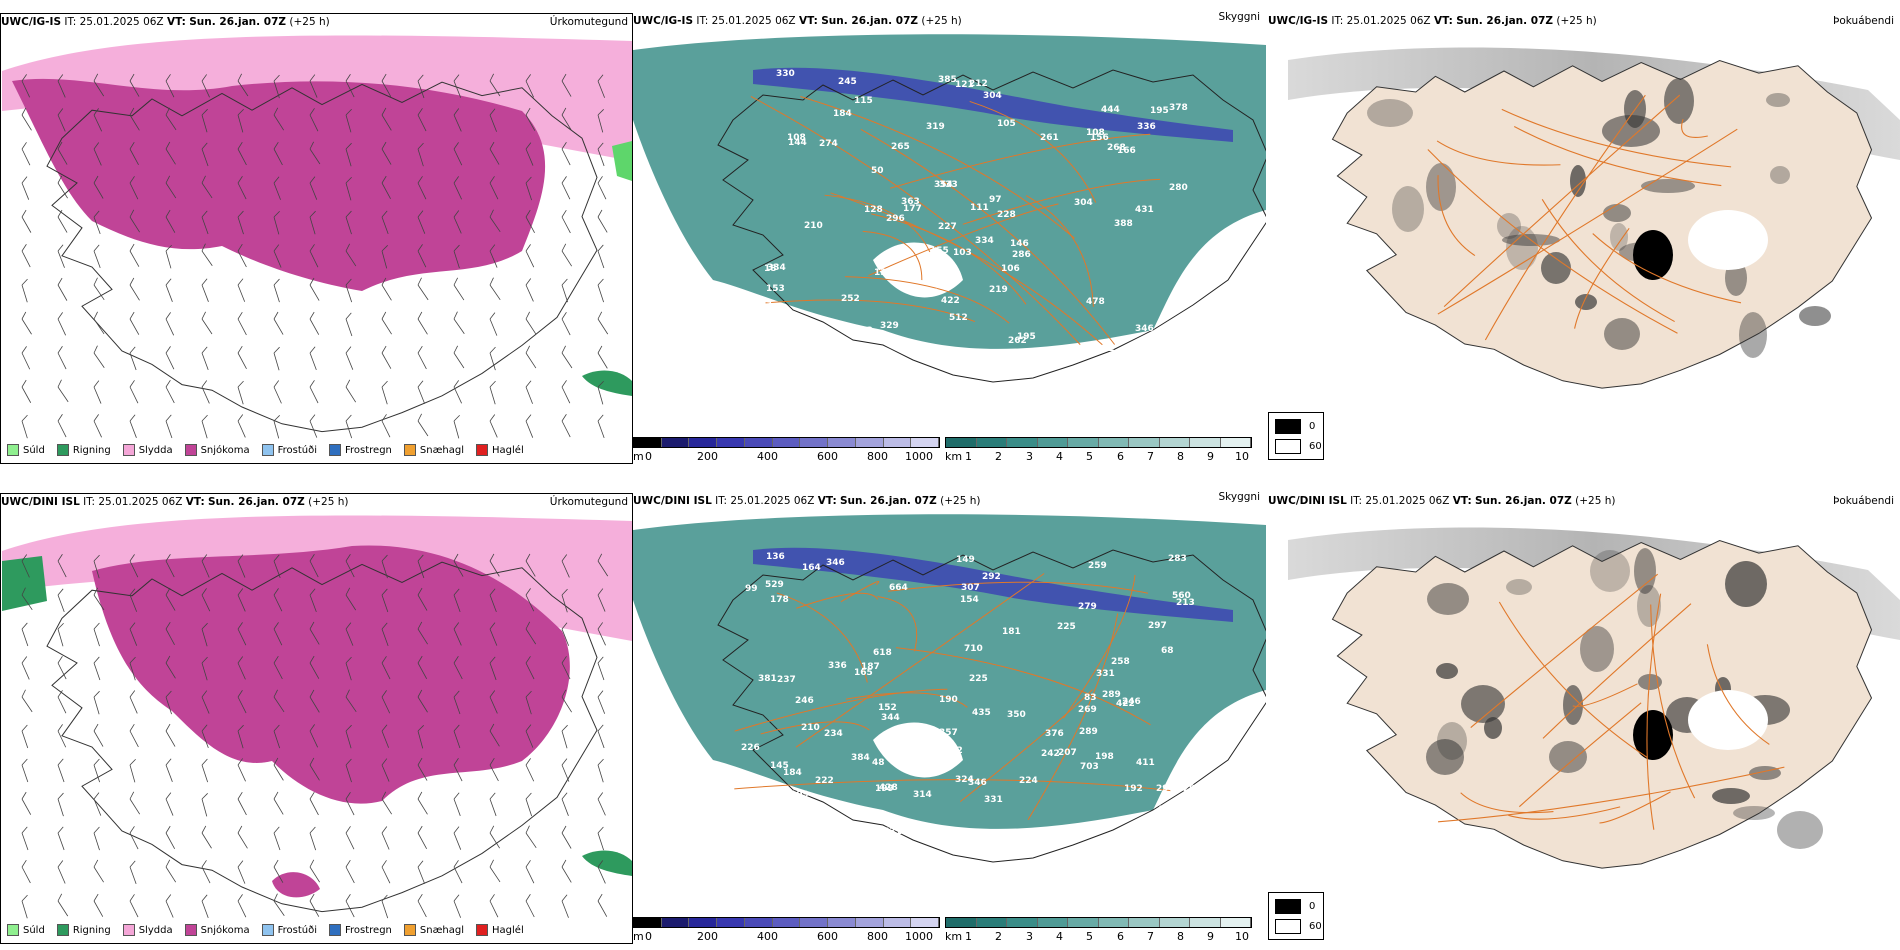 The image size is (1900, 950). What do you see at coordinates (948, 733) in the screenshot?
I see `ceiling-value: 357` at bounding box center [948, 733].